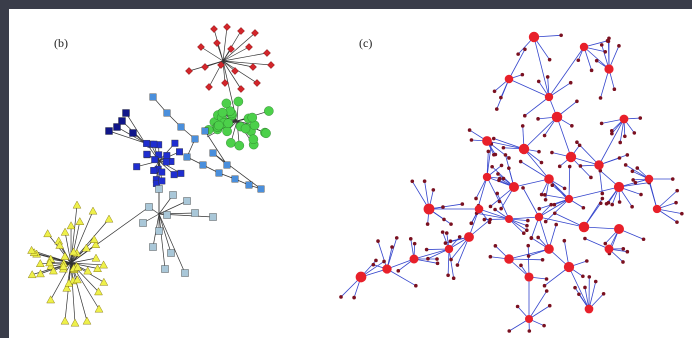 The width and height of the screenshot is (692, 338). Describe the element at coordinates (133, 133) in the screenshot. I see `navy-square-node` at that location.